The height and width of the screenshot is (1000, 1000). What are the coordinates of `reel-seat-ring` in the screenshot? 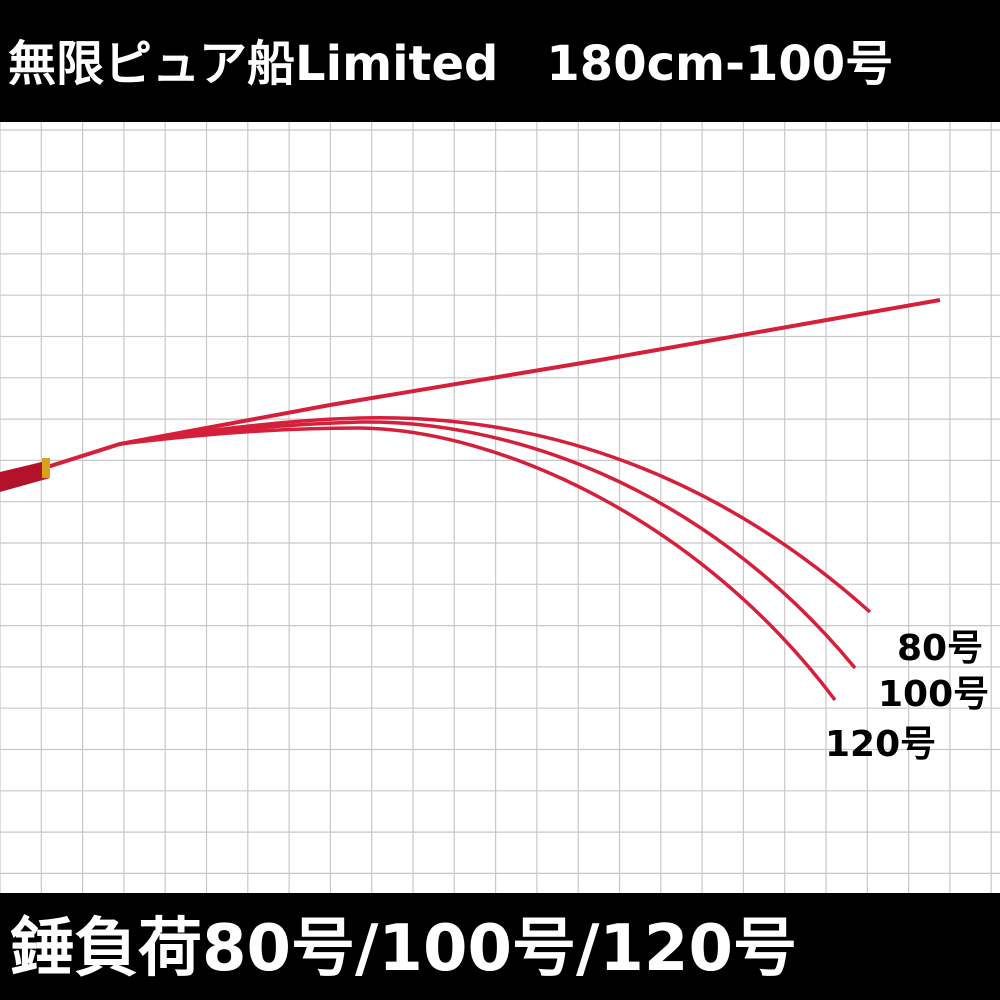 It's located at (46, 468).